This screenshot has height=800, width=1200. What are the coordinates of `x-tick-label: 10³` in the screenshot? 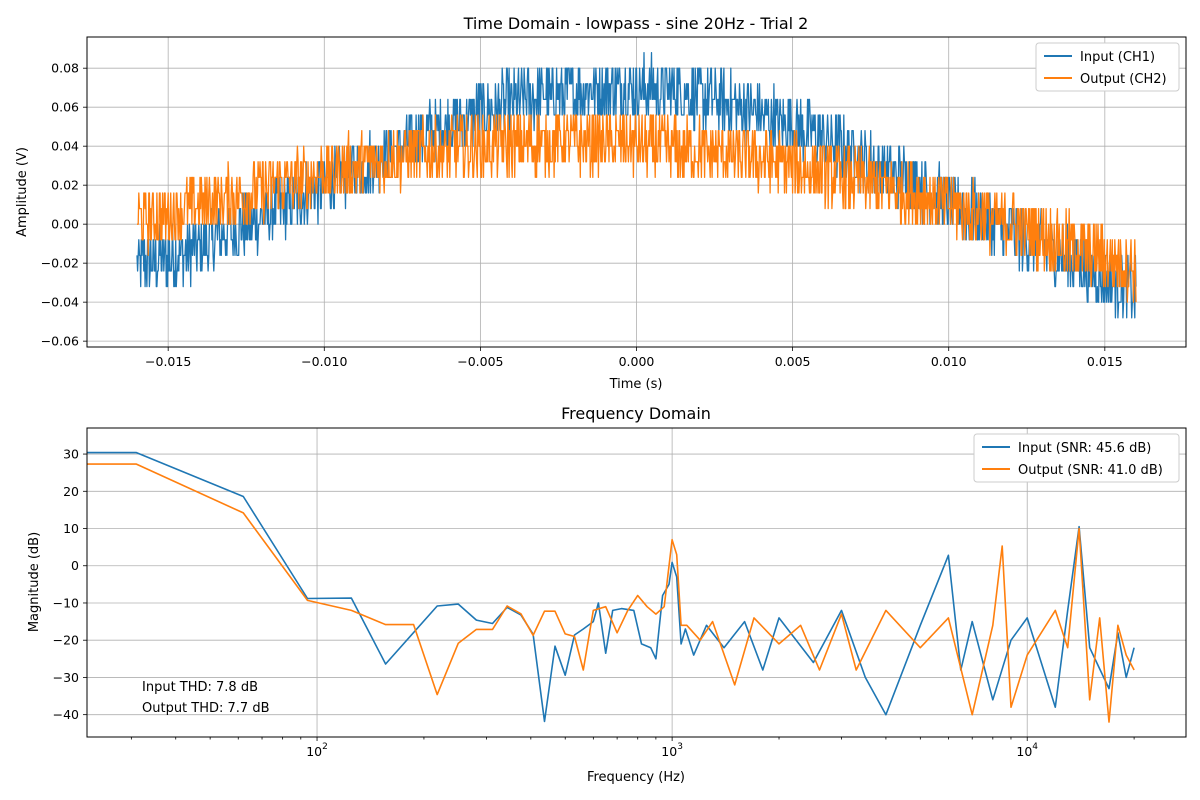 It's located at (672, 750).